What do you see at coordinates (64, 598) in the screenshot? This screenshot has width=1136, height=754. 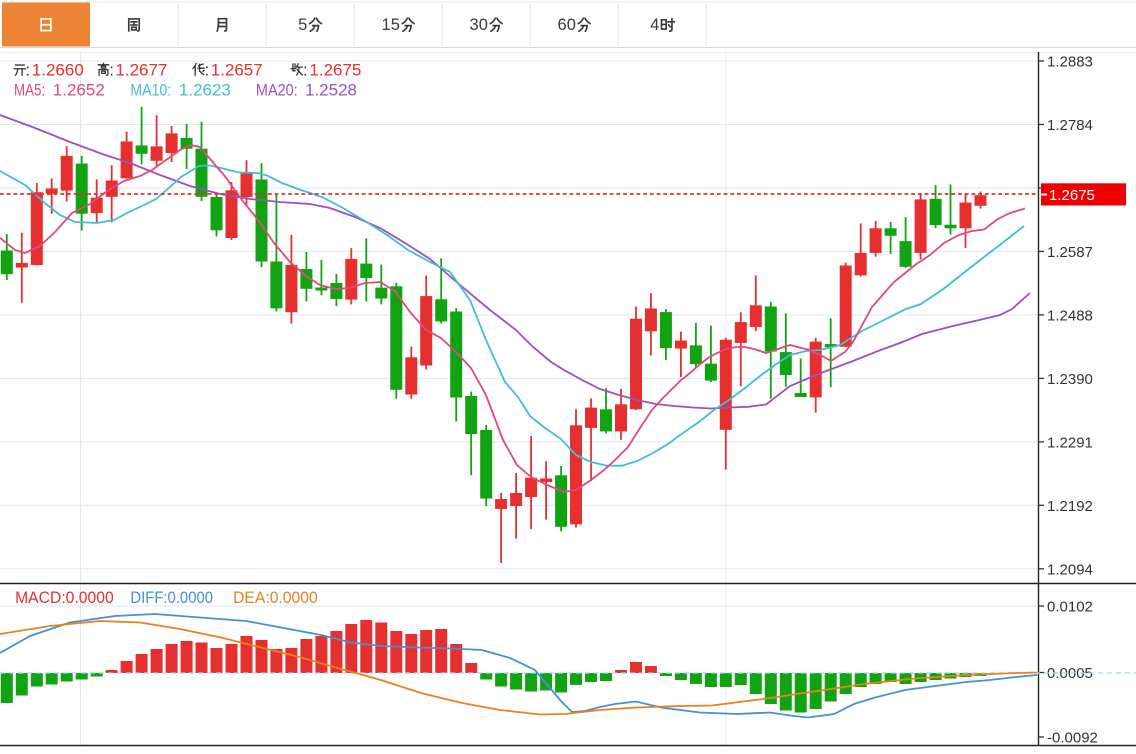 I see `svg-text: MACD:0.0000` at bounding box center [64, 598].